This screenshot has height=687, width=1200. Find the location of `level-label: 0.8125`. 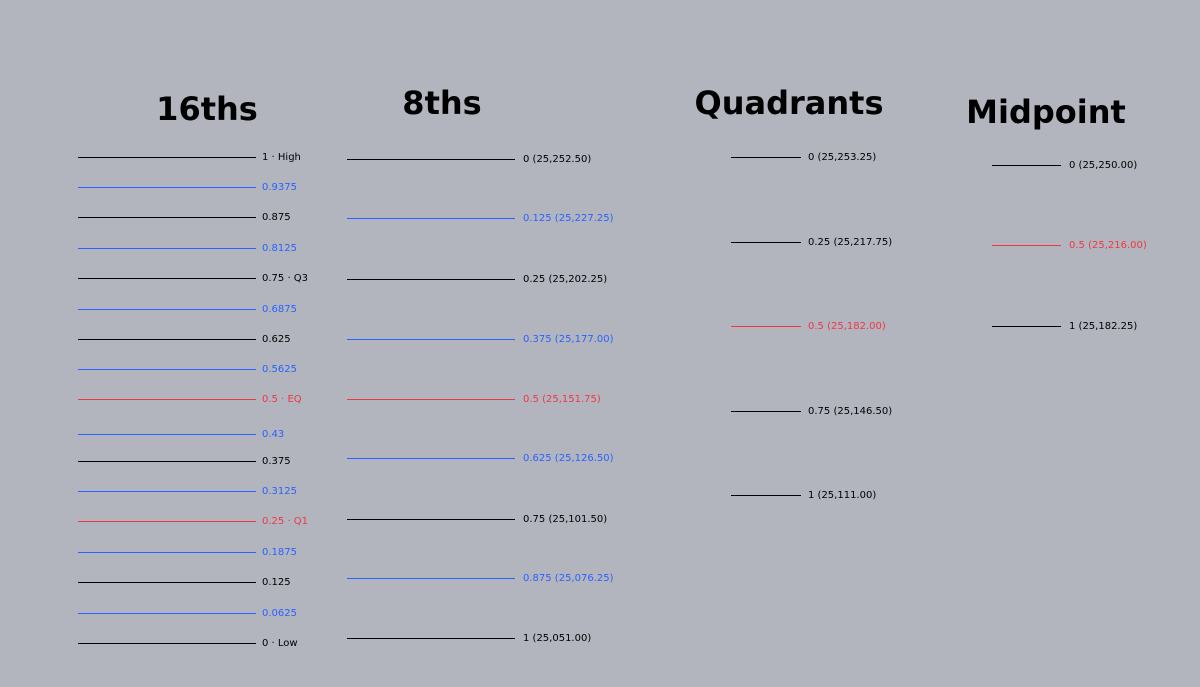

level-label: 0.8125 is located at coordinates (279, 248).